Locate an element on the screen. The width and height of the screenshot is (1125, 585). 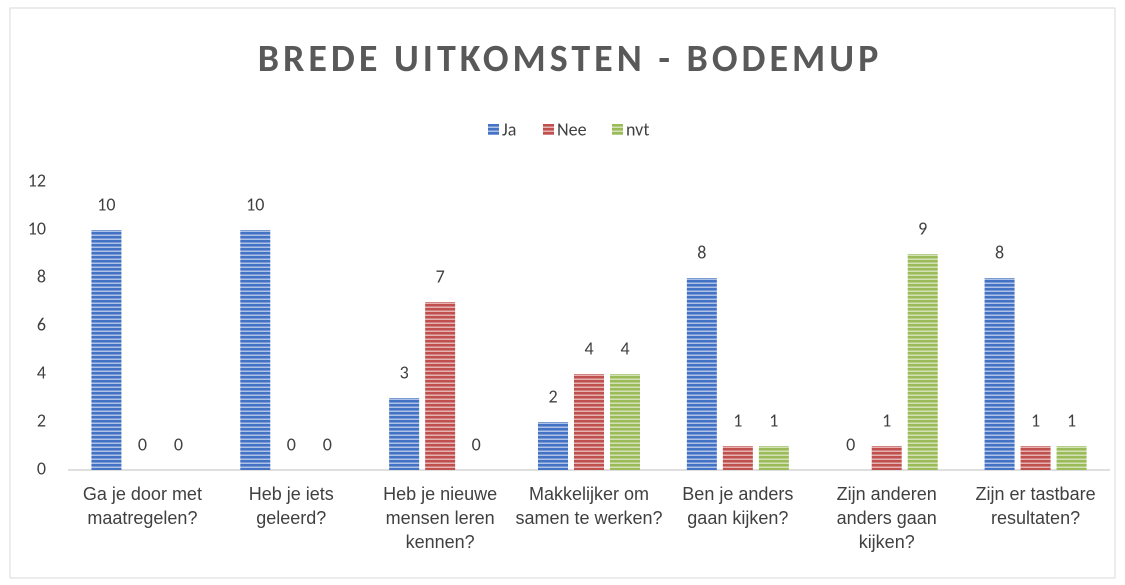
x-tick-label: Zijn er tastbare resultaten? is located at coordinates (1035, 506).